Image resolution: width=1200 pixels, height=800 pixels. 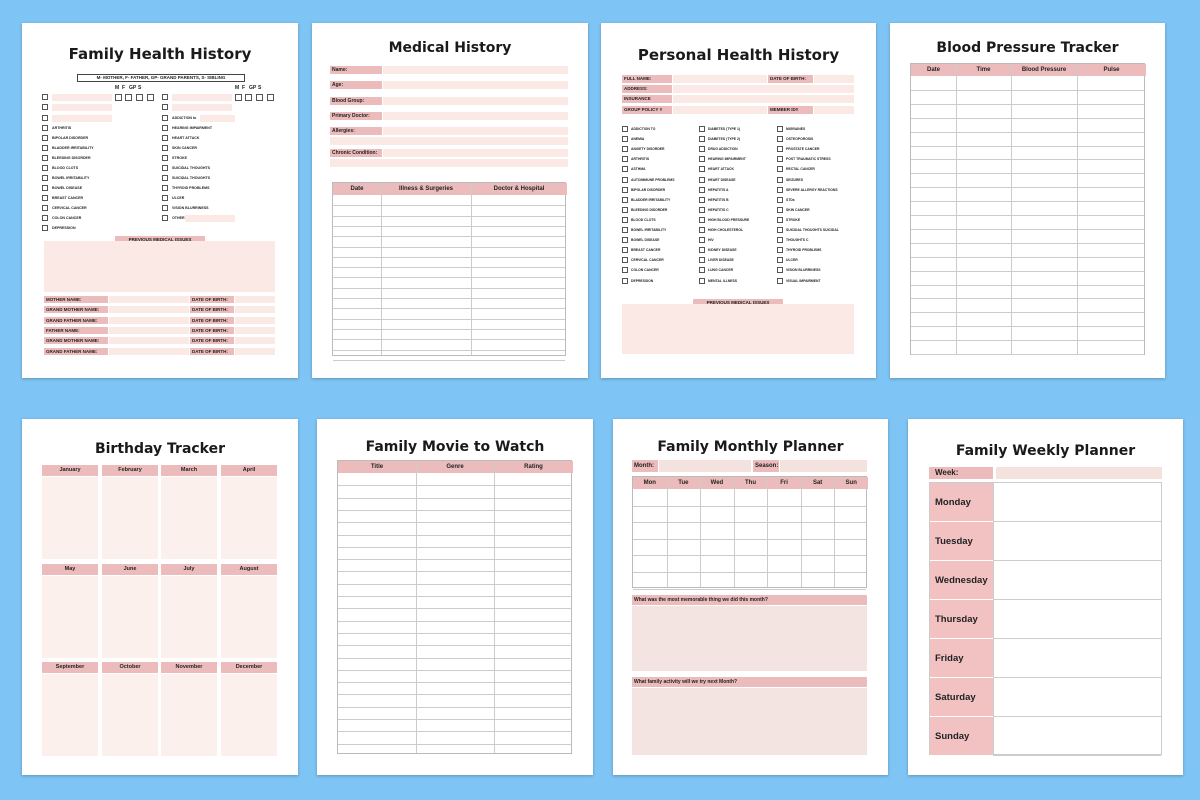 I want to click on memorable-answer, so click(x=749, y=638).